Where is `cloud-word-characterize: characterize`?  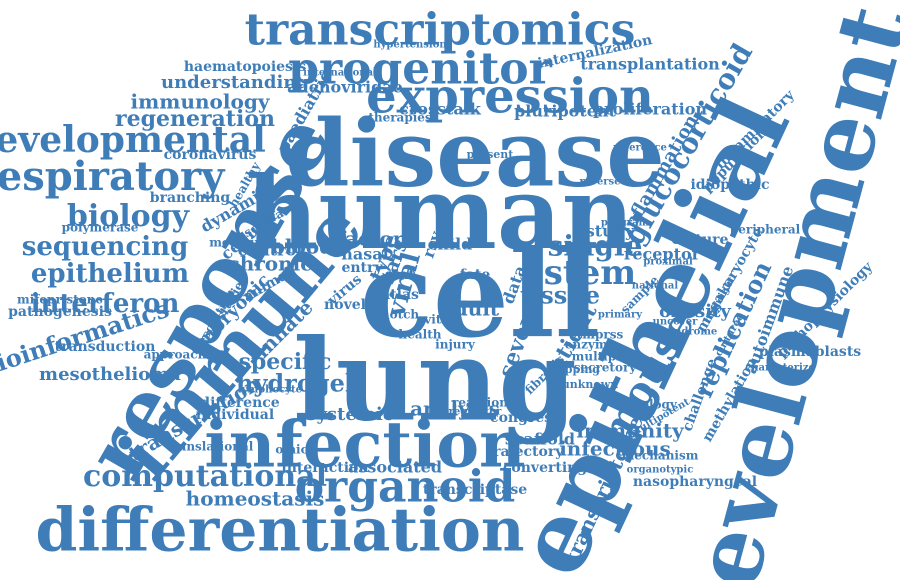 cloud-word-characterize: characterize is located at coordinates (780, 368).